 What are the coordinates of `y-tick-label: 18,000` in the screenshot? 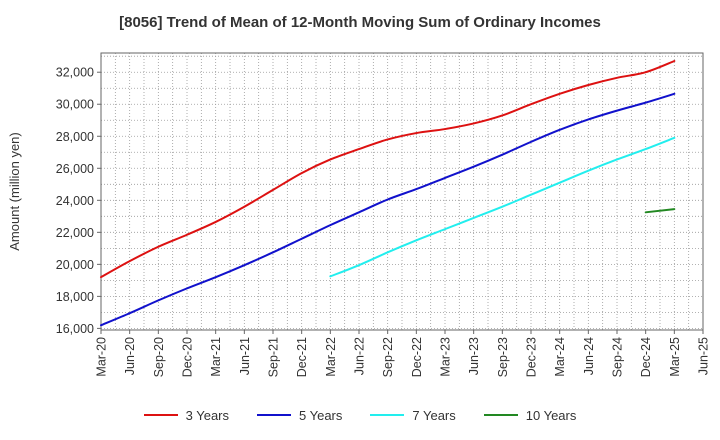 It's located at (75, 297).